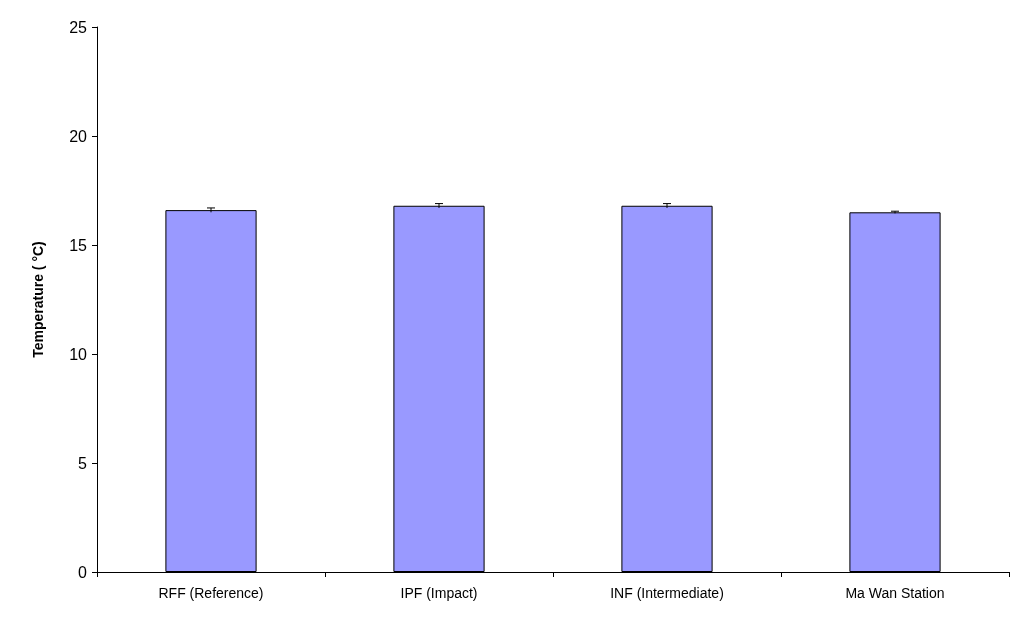 This screenshot has width=1023, height=618. Describe the element at coordinates (78, 136) in the screenshot. I see `y-tick-label: 20` at that location.